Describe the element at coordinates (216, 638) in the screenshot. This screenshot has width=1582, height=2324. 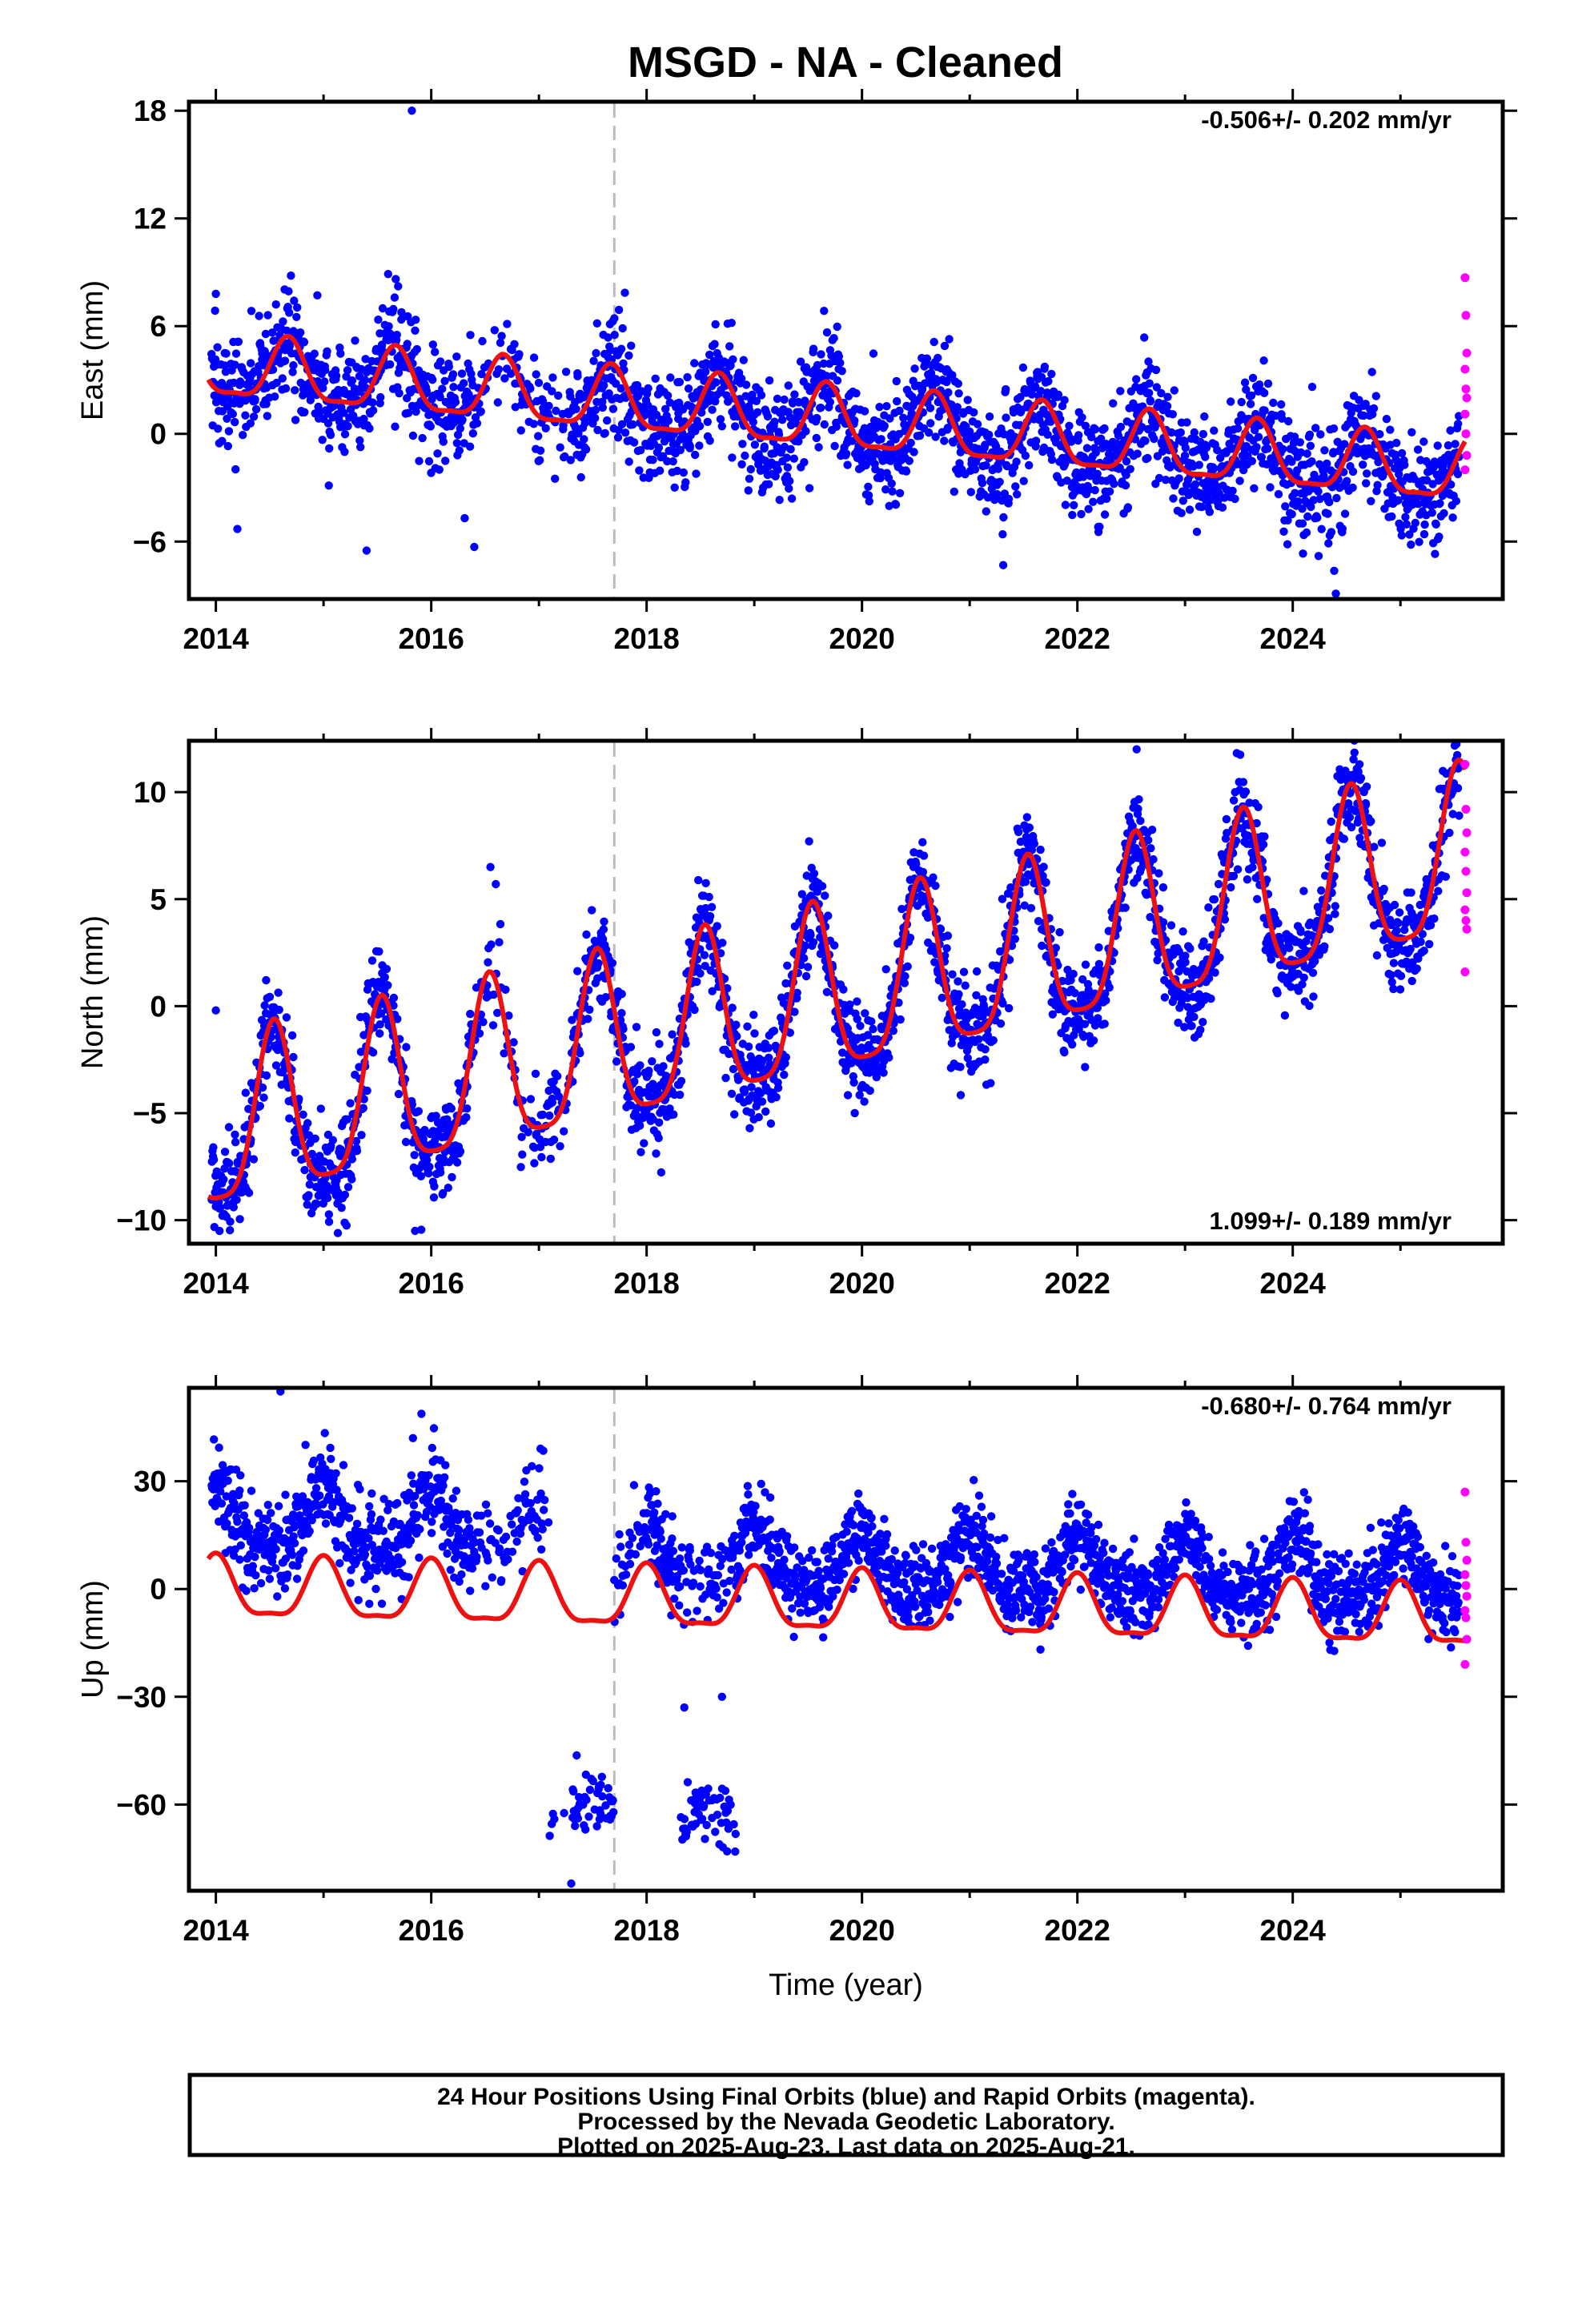
I see `x-tick-label: 2014` at that location.